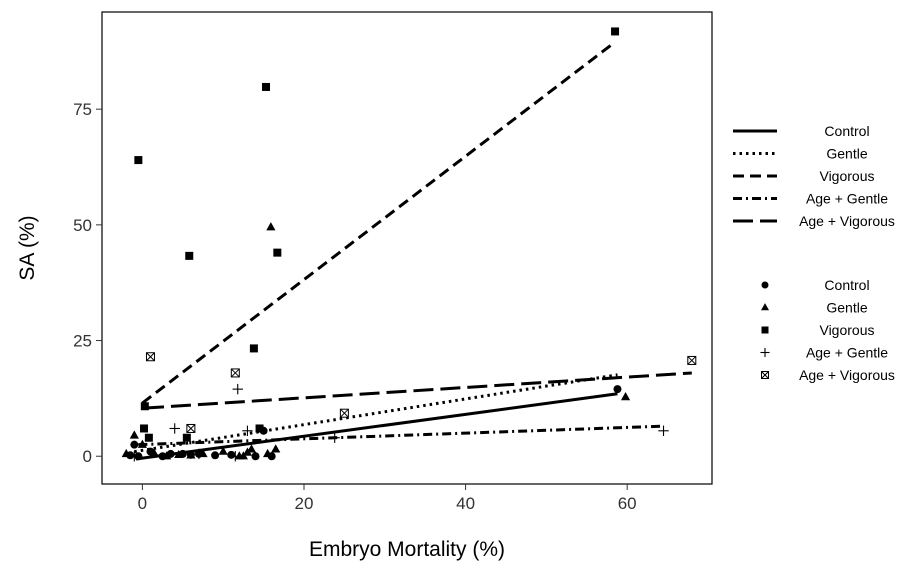 This screenshot has height=566, width=915. I want to click on line-legend-item: Vigorous, so click(804, 176).